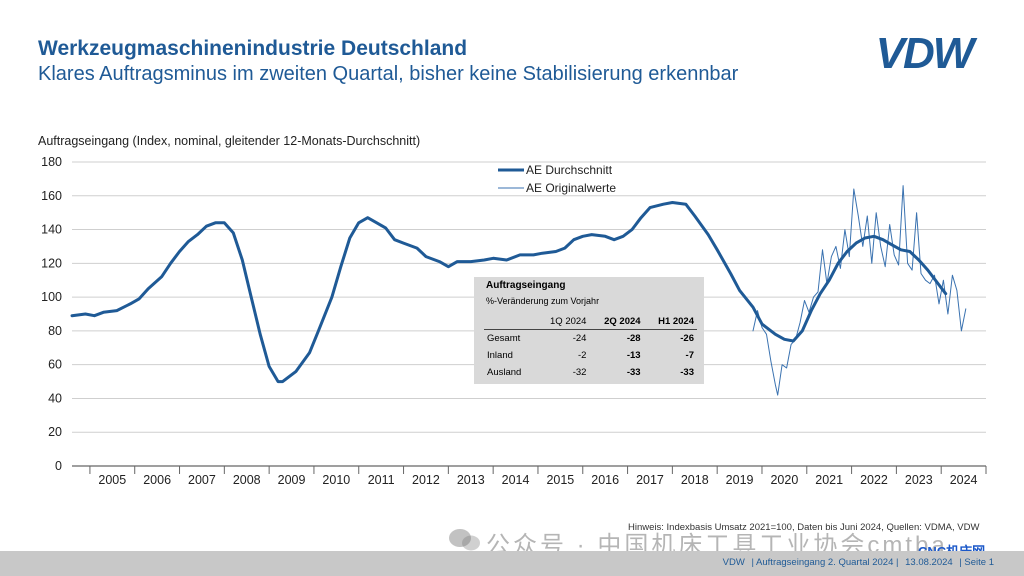 This screenshot has height=576, width=1024. I want to click on table-header-col: H1 2024, so click(670, 322).